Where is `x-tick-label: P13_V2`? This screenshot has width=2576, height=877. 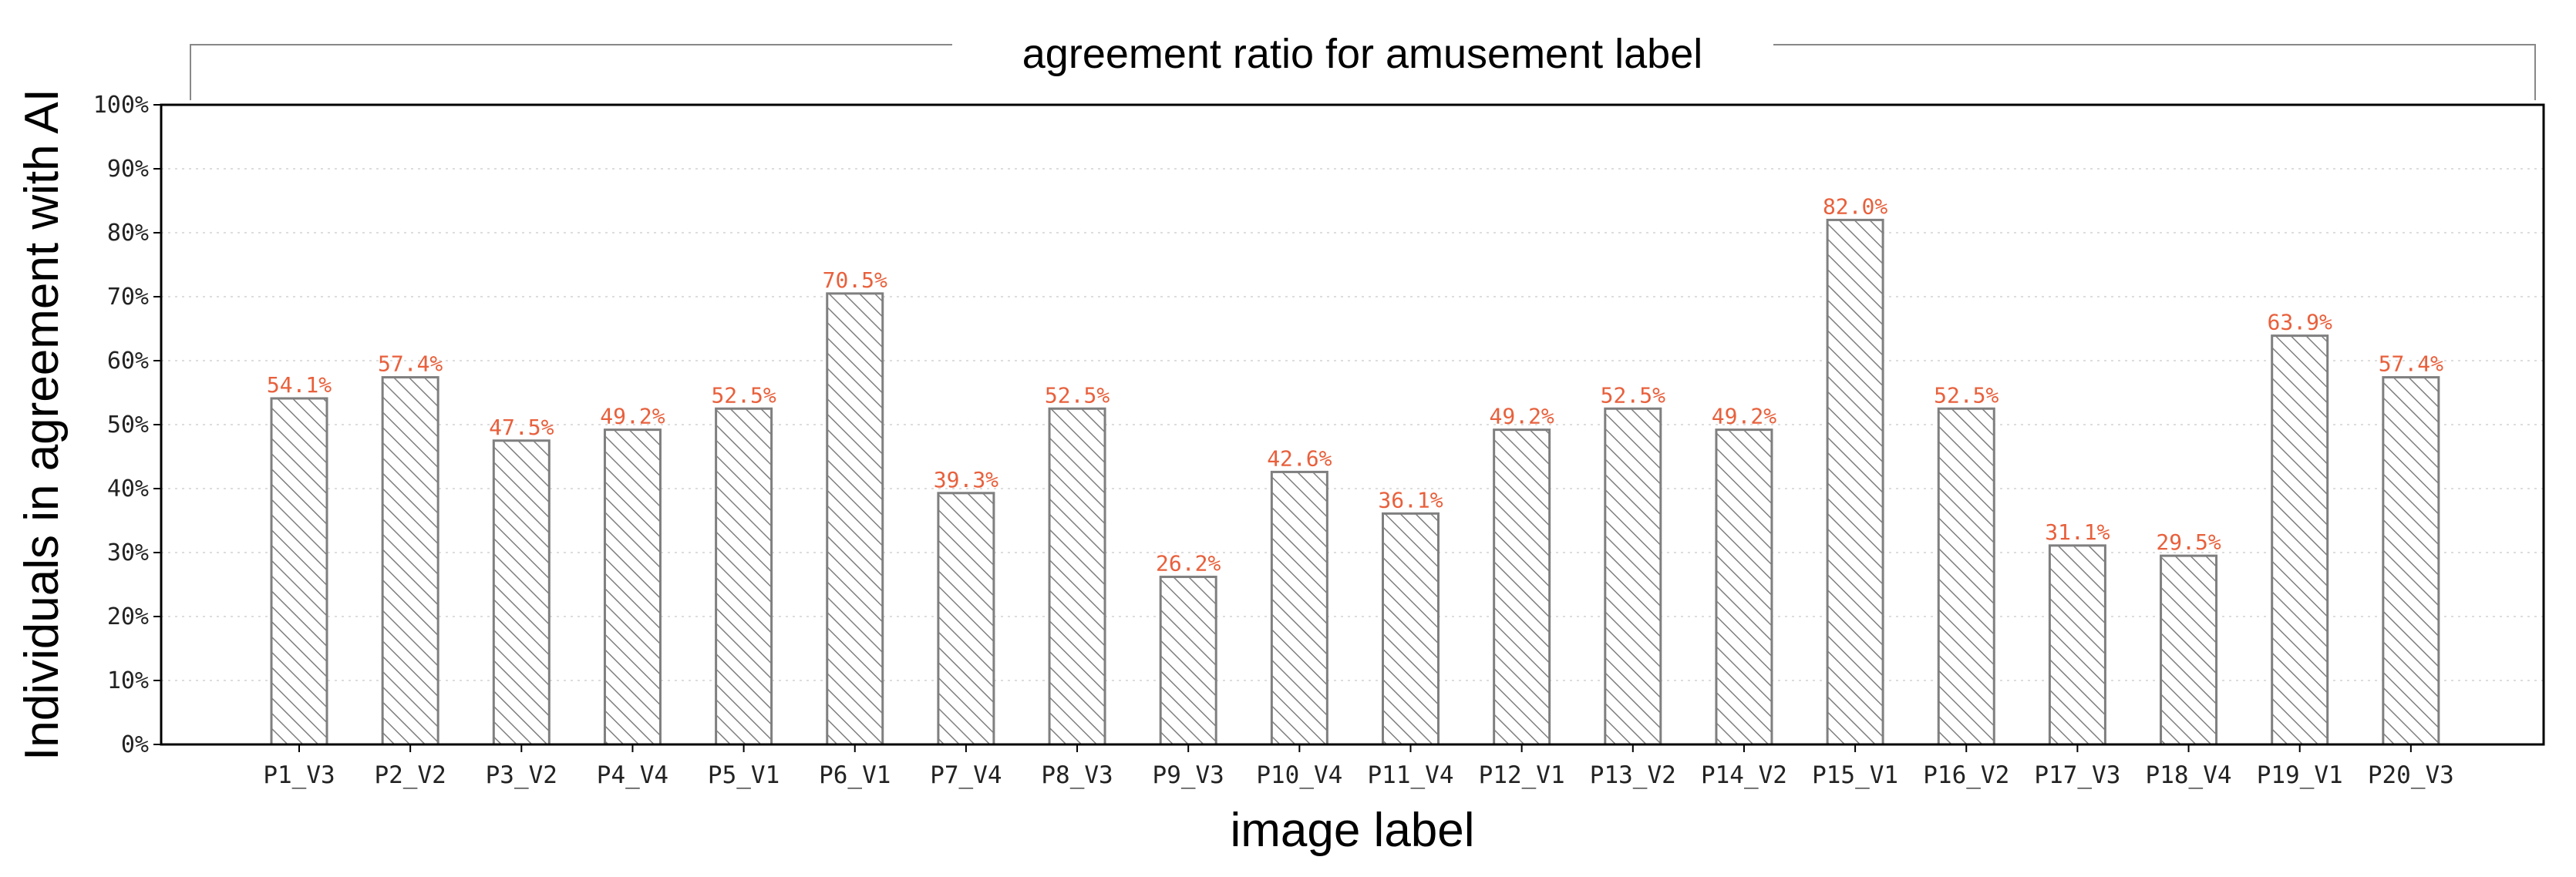
x-tick-label: P13_V2 is located at coordinates (1633, 775).